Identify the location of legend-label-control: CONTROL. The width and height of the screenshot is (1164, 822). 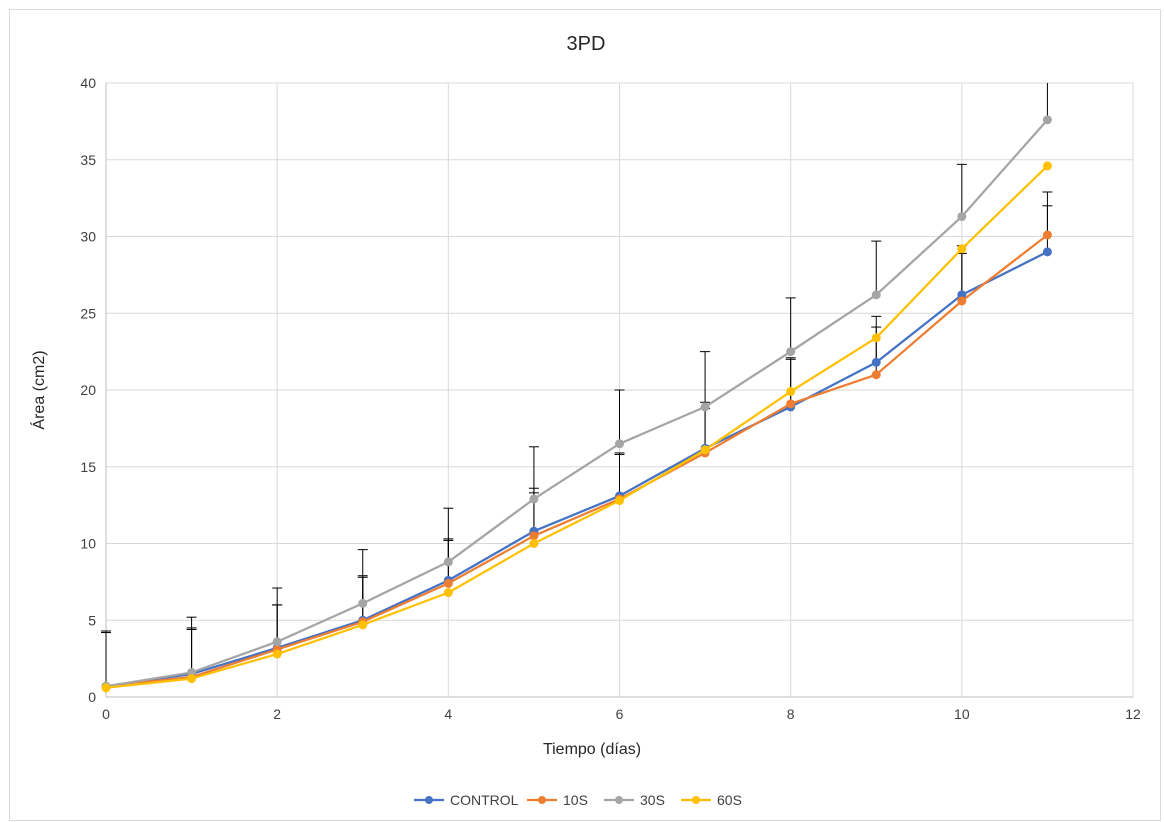
(484, 800).